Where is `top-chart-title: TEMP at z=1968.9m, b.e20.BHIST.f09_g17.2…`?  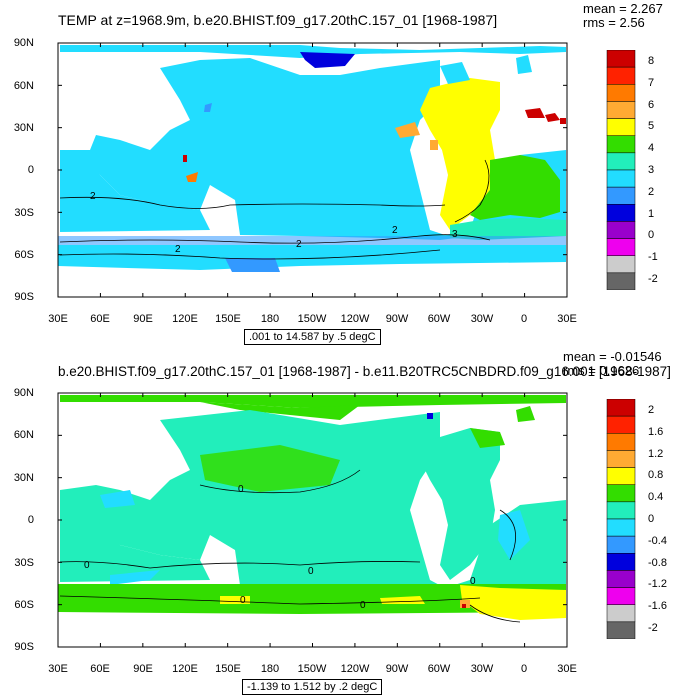
top-chart-title: TEMP at z=1968.9m, b.e20.BHIST.f09_g17.2… is located at coordinates (278, 20).